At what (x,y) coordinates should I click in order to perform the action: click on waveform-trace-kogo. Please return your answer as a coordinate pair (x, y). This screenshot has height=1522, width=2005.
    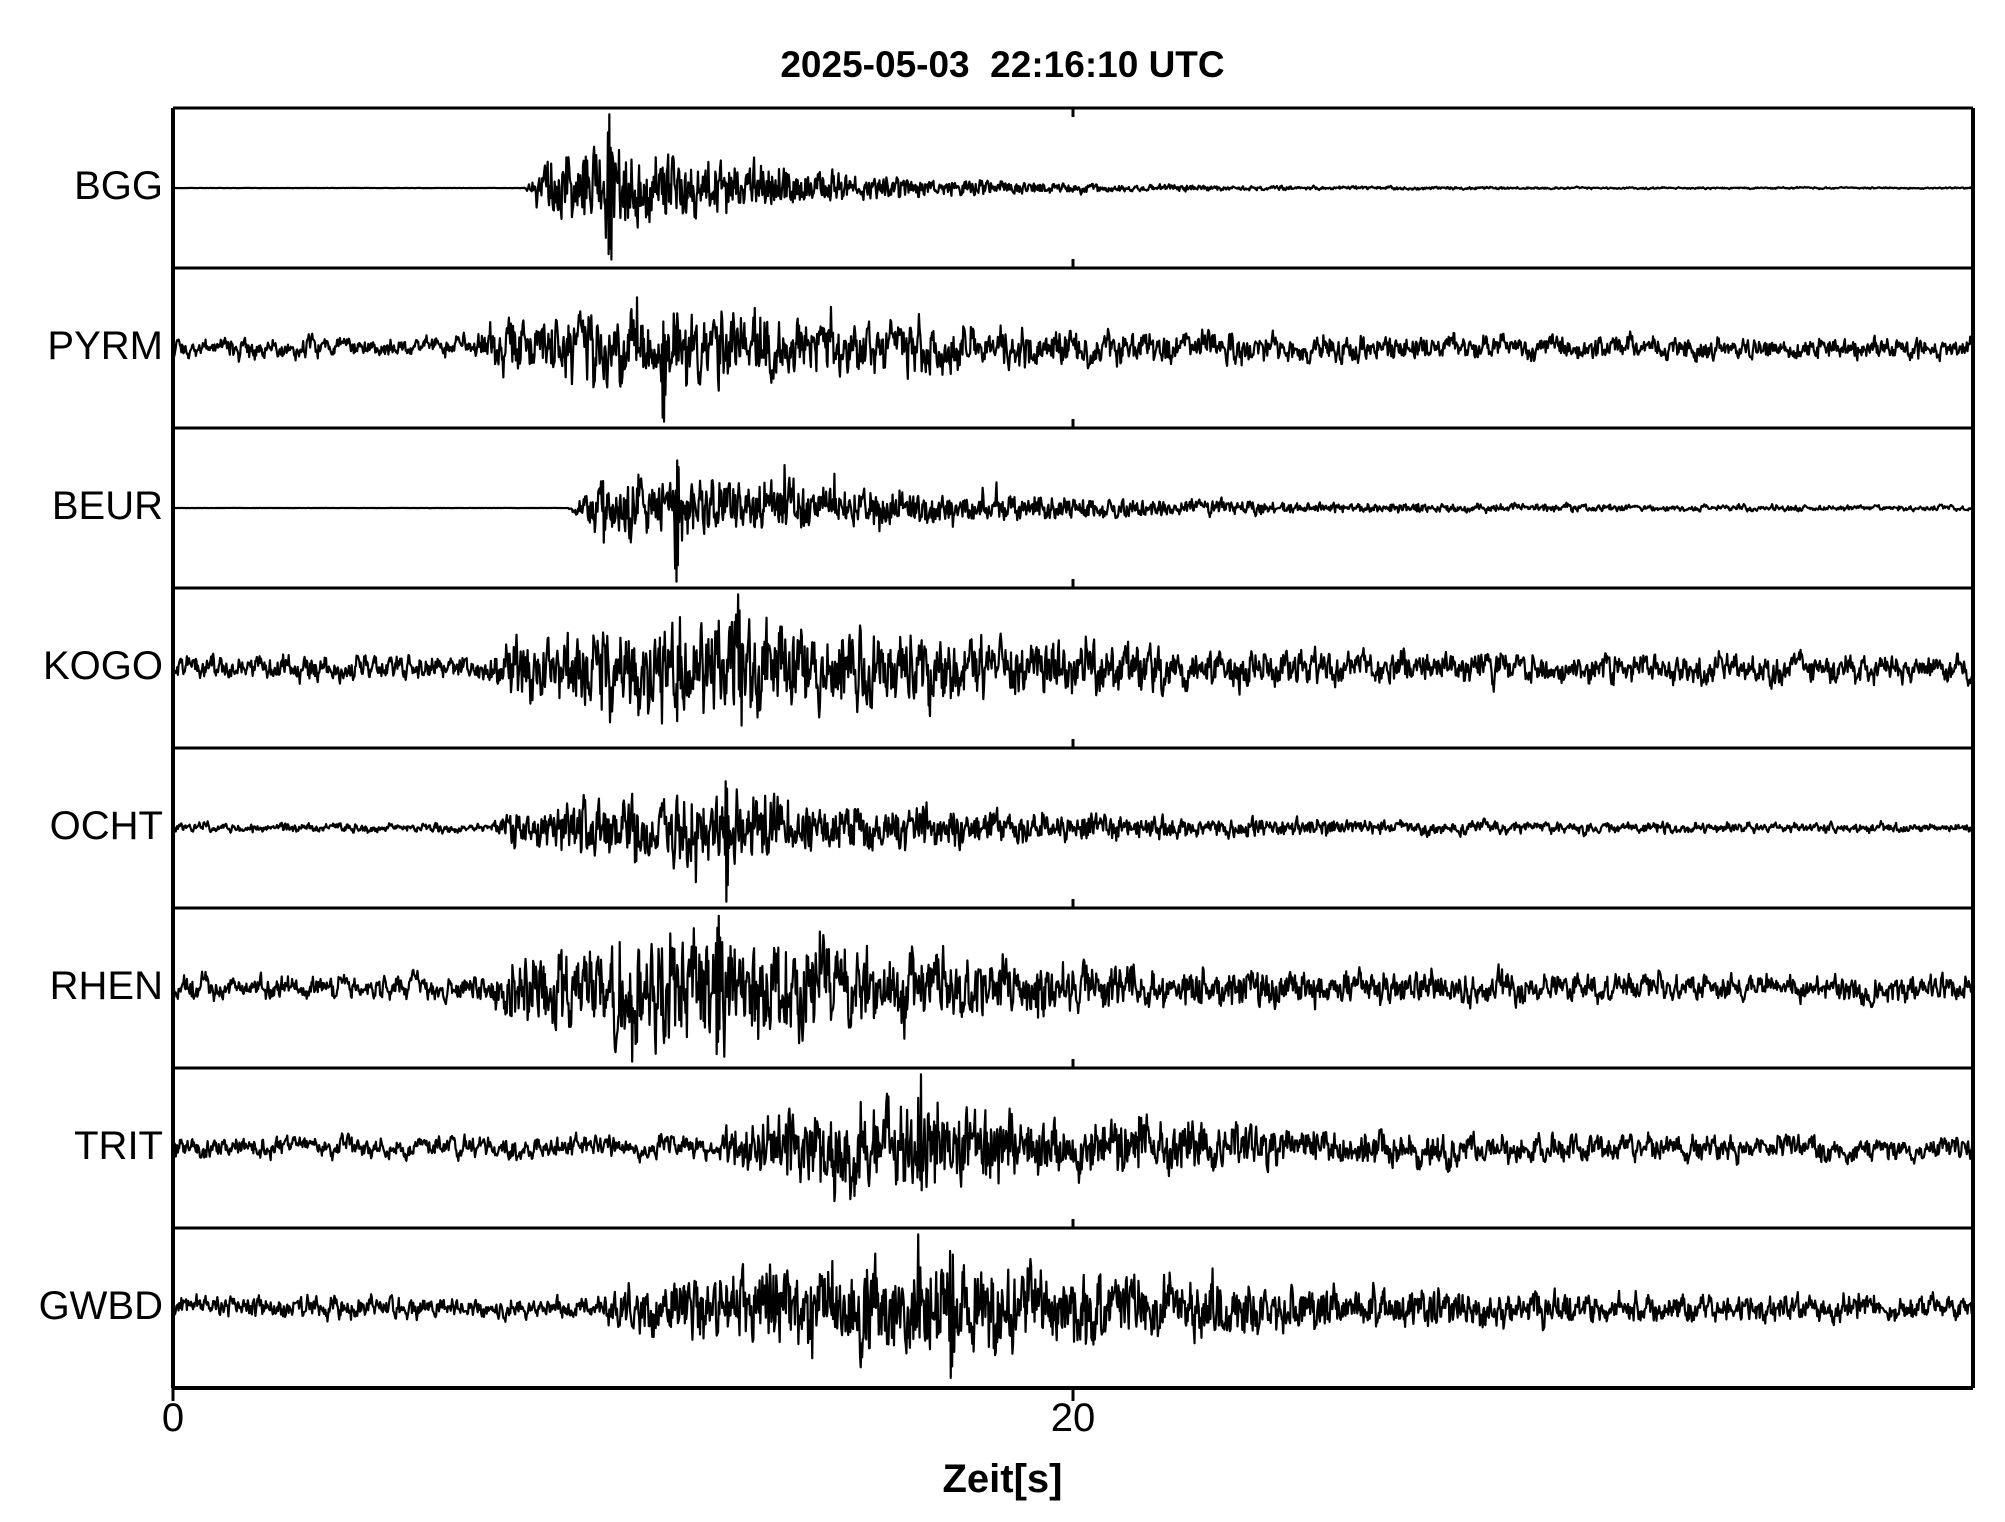
    Looking at the image, I should click on (1073, 660).